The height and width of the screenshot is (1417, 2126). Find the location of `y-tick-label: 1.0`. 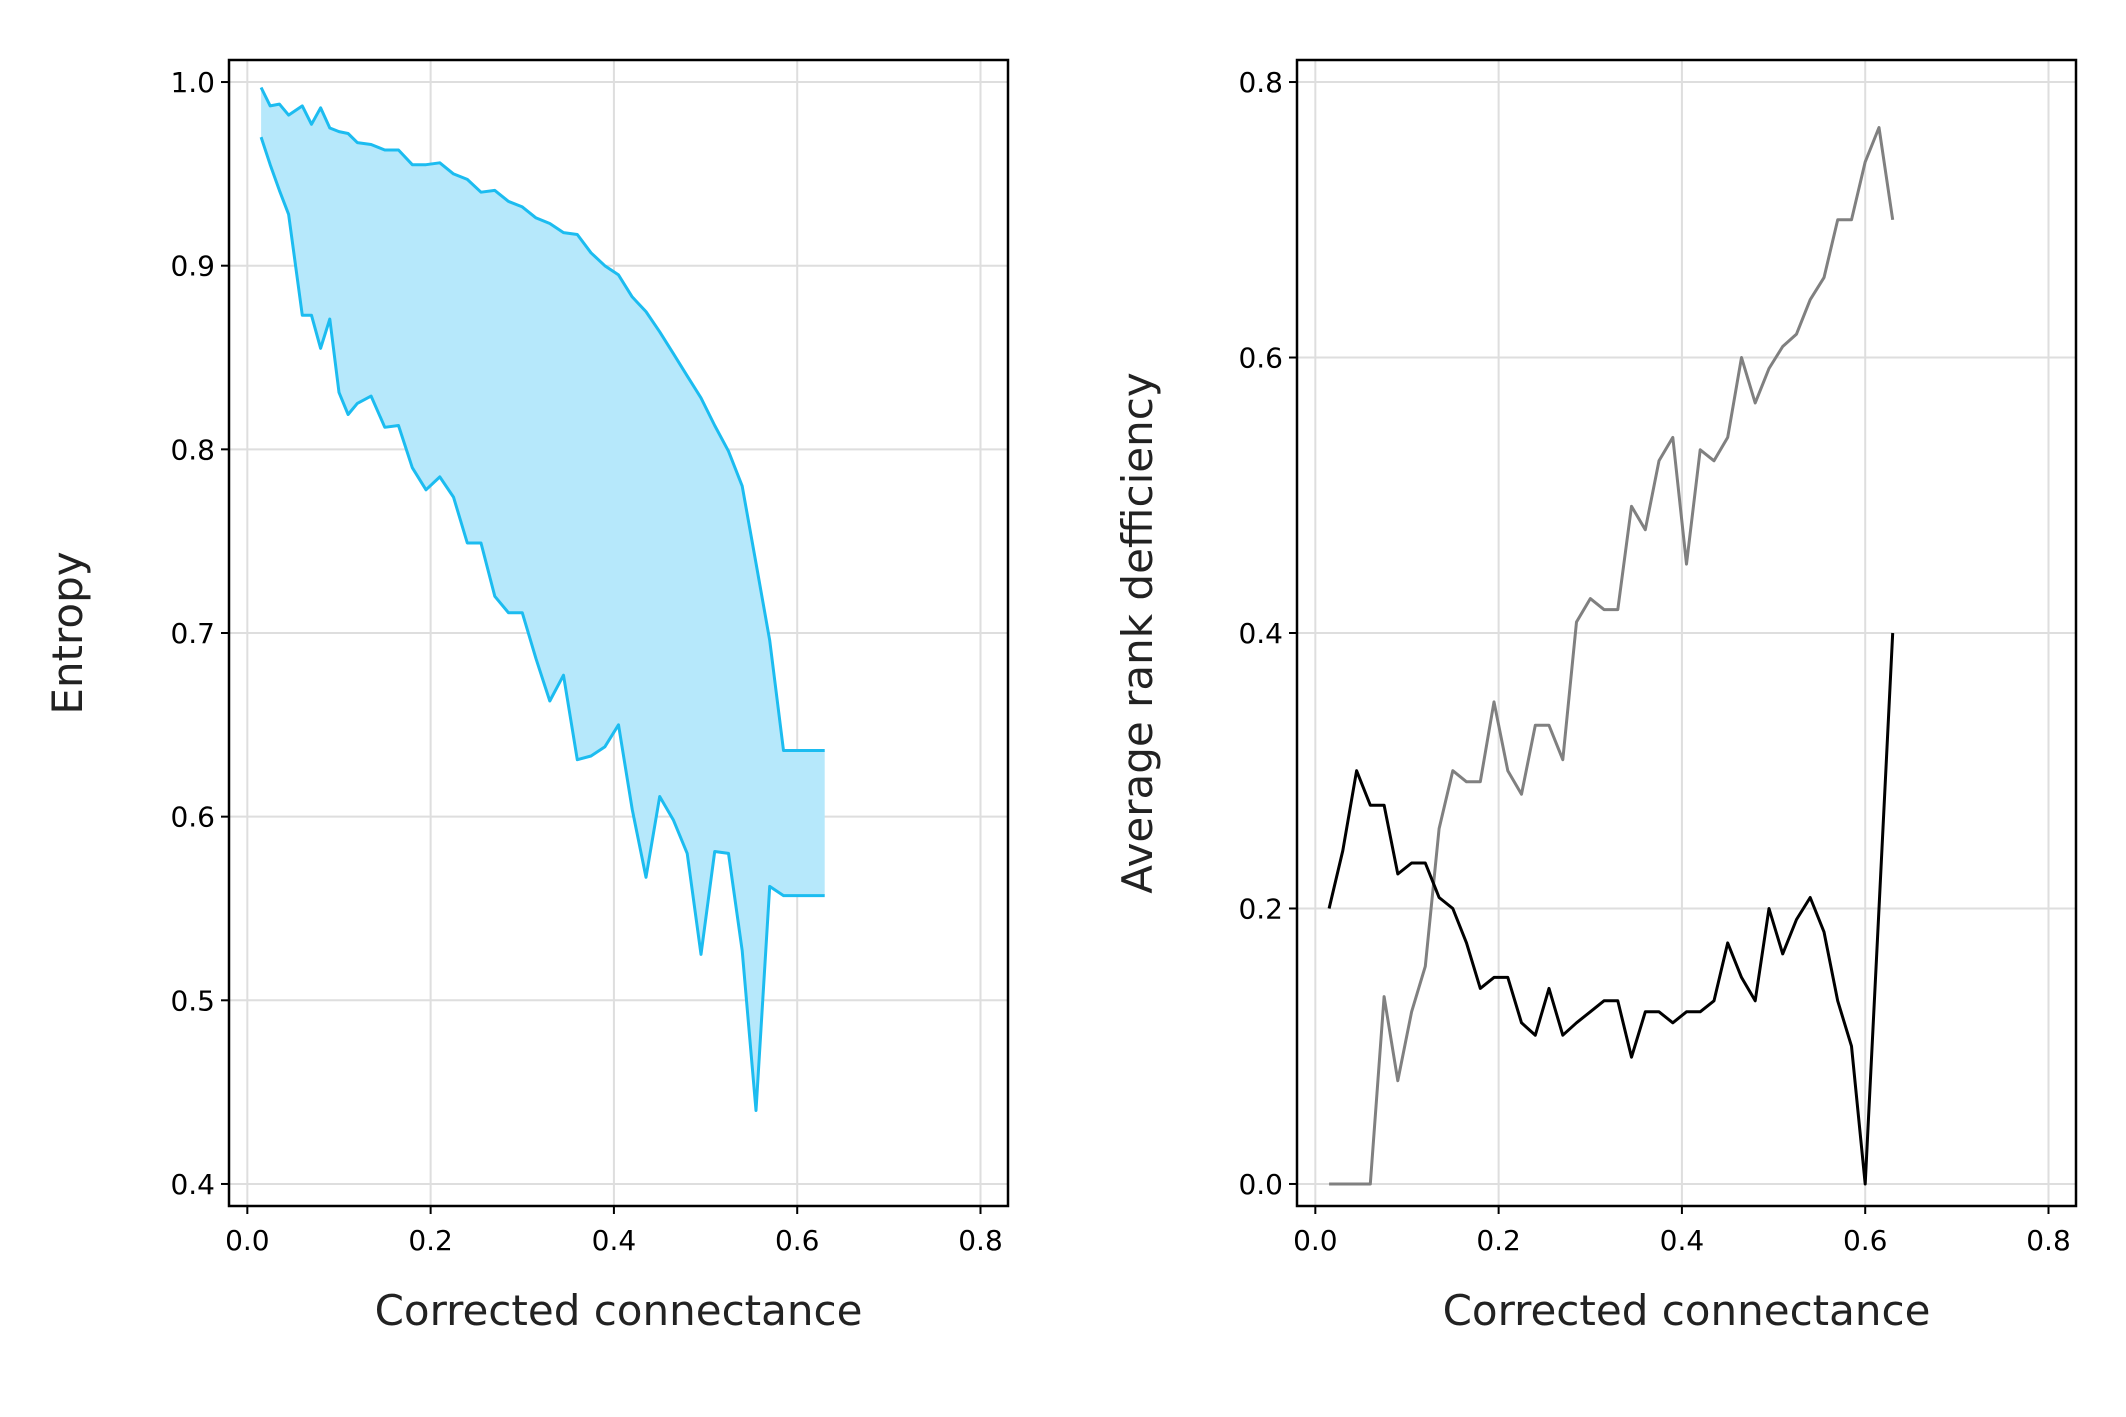

y-tick-label: 1.0 is located at coordinates (192, 82).